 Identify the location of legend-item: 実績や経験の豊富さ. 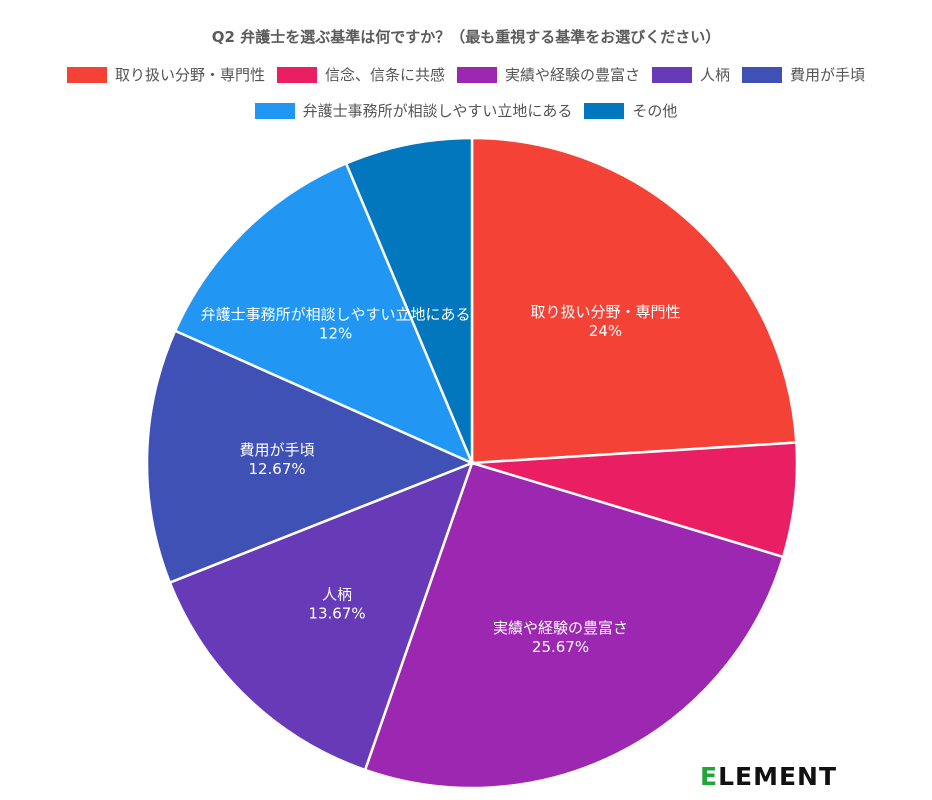
(548, 74).